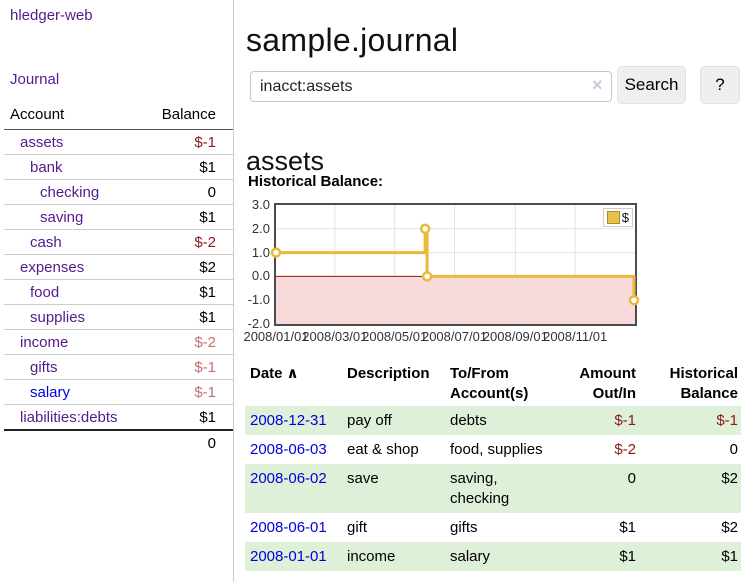  Describe the element at coordinates (118, 342) in the screenshot. I see `account-row: income $-2` at that location.